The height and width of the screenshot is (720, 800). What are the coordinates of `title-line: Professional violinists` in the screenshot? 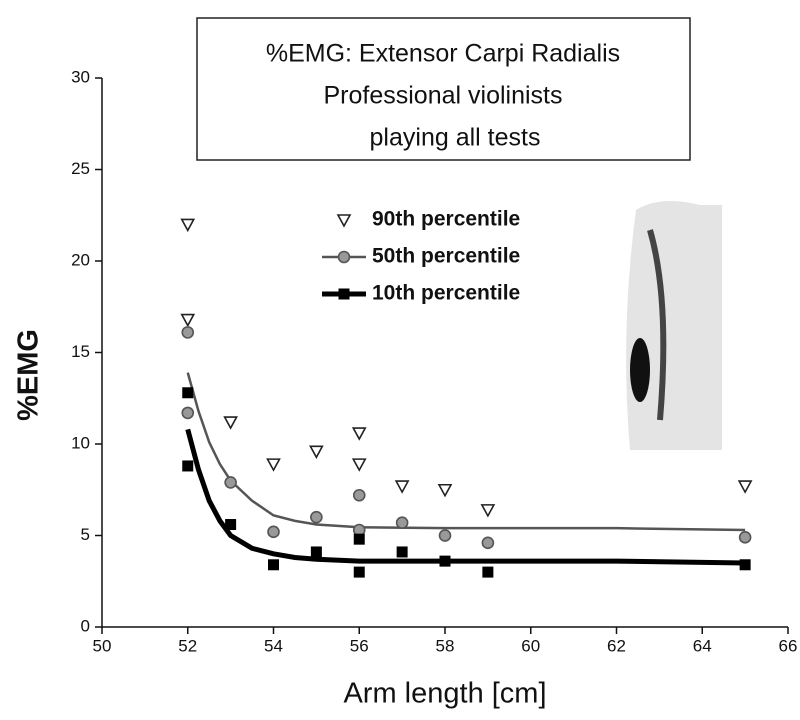 It's located at (443, 96).